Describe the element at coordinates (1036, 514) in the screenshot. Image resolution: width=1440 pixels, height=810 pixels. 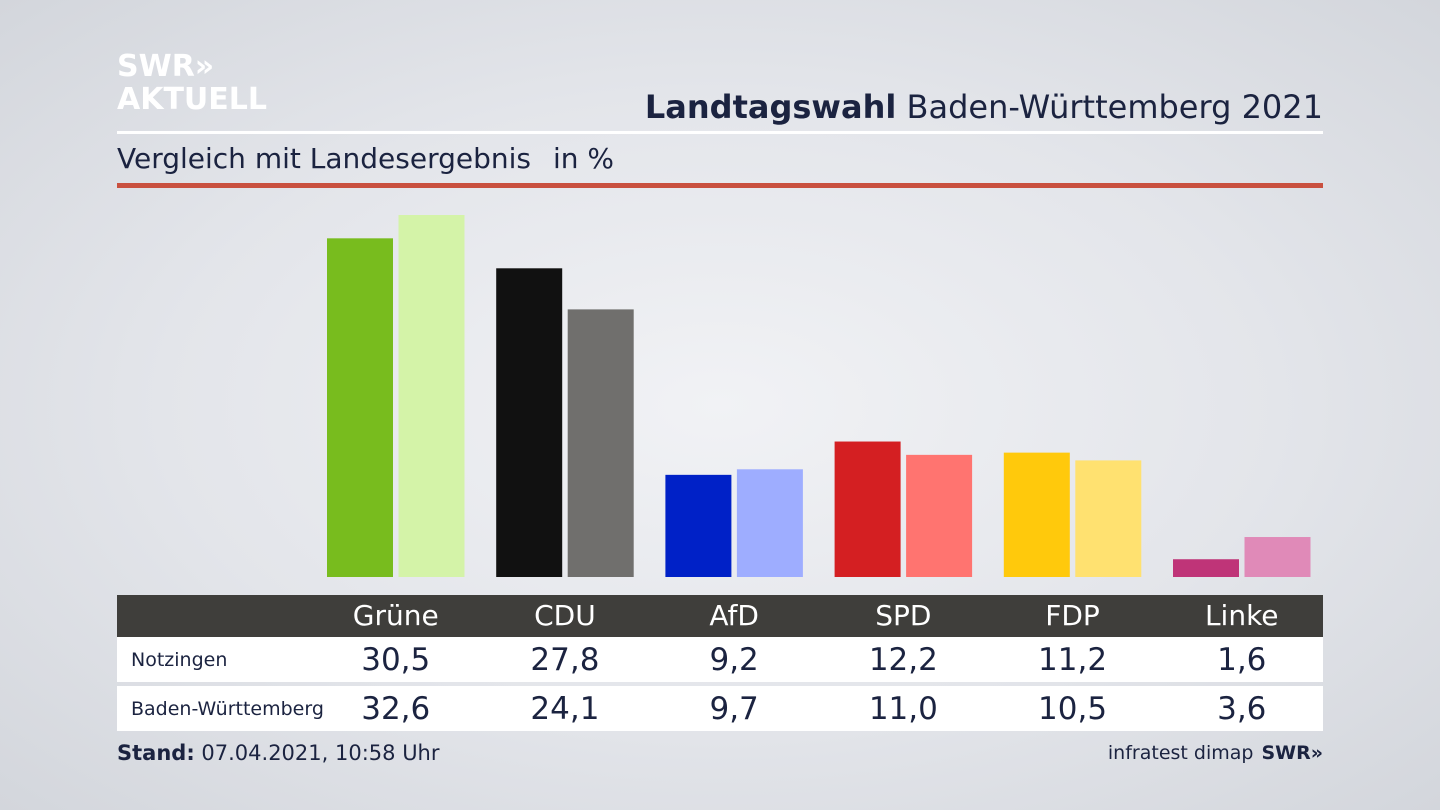
I see `bar-fdp-local` at that location.